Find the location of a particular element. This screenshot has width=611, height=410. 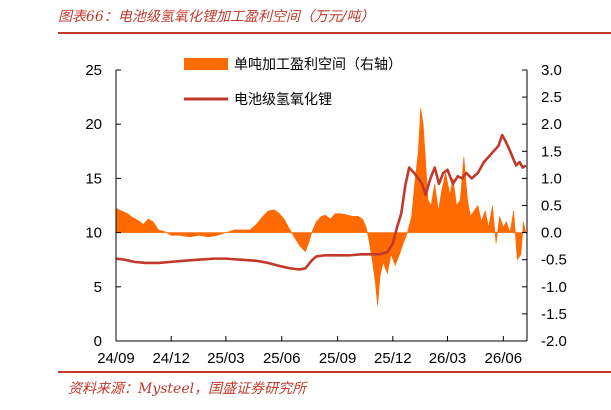

left-tick-label: 15 is located at coordinates (93, 178).